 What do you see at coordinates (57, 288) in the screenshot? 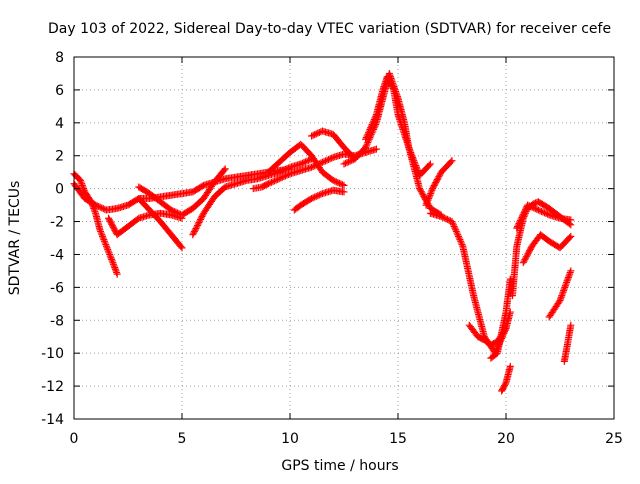
I see `y-tick-label: -6` at bounding box center [57, 288].